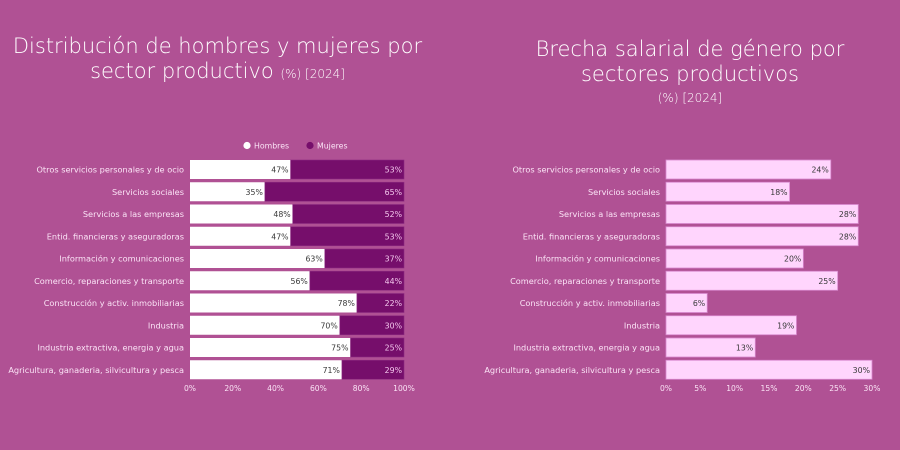  Describe the element at coordinates (699, 303) in the screenshot. I see `value-label-brecha: 6%` at that location.